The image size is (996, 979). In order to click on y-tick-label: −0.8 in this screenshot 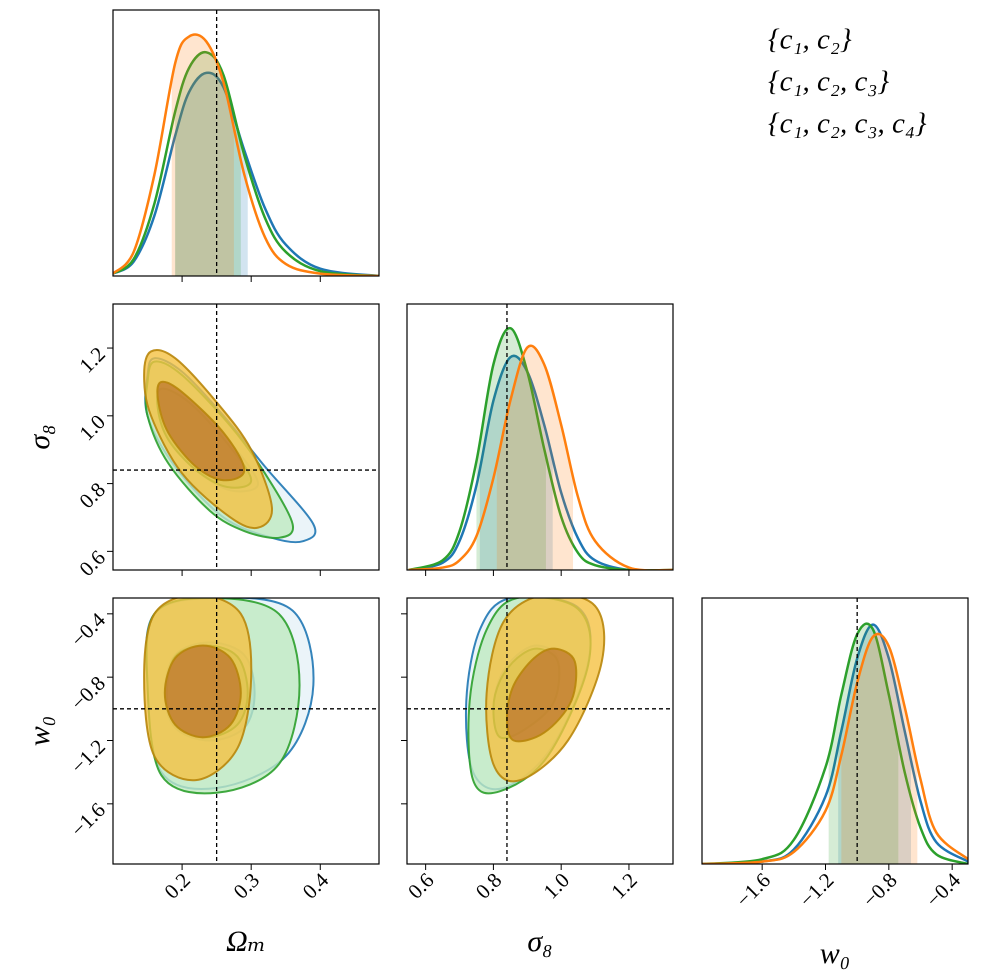, I will do `click(88, 693)`.